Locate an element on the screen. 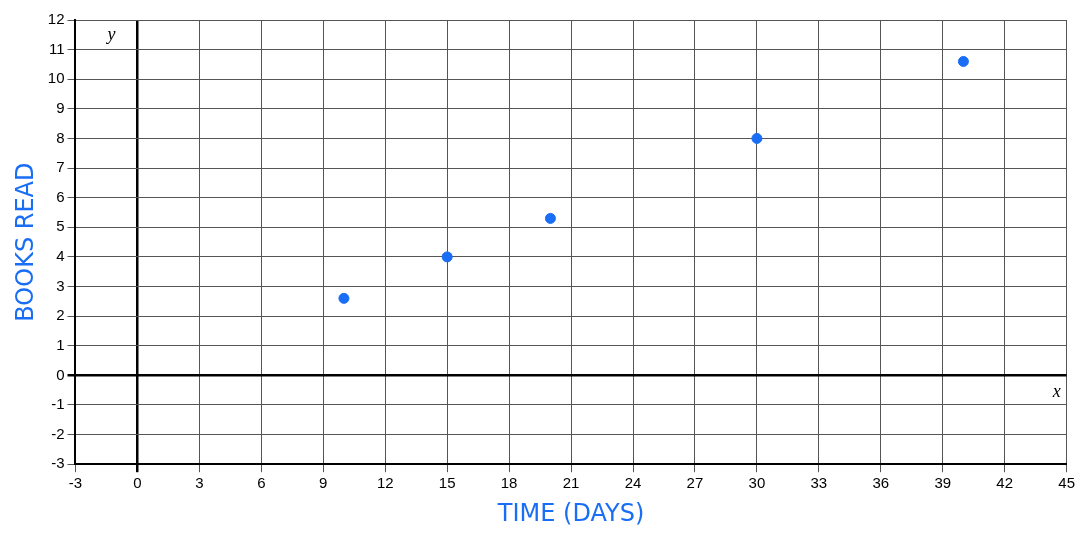 Image resolution: width=1091 pixels, height=546 pixels. x-tick-label: 39 is located at coordinates (943, 483).